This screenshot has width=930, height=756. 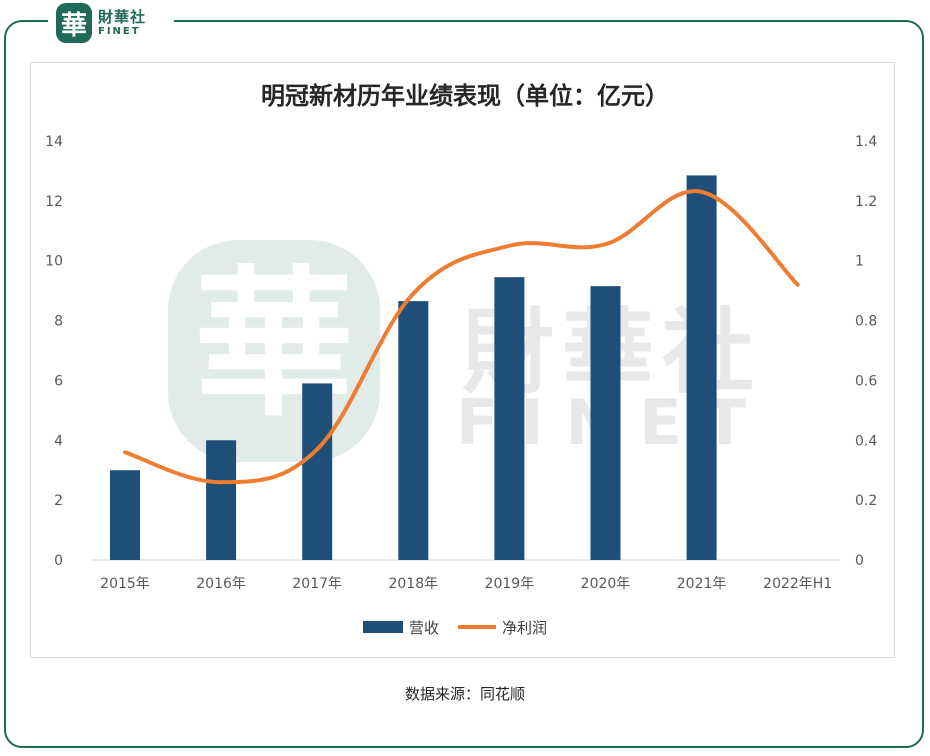 What do you see at coordinates (702, 584) in the screenshot?
I see `x-tick-label: 2021年` at bounding box center [702, 584].